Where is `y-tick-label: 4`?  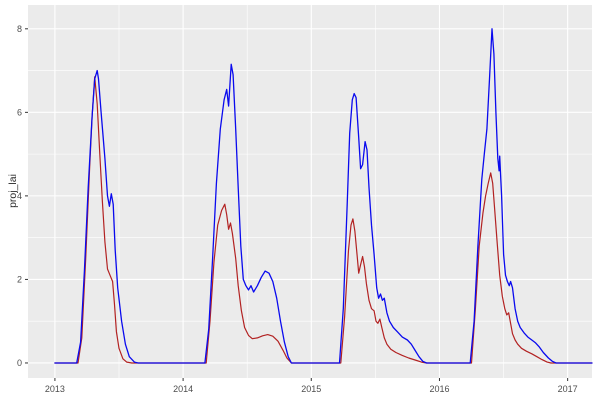
y-tick-label: 4 is located at coordinates (19, 196).